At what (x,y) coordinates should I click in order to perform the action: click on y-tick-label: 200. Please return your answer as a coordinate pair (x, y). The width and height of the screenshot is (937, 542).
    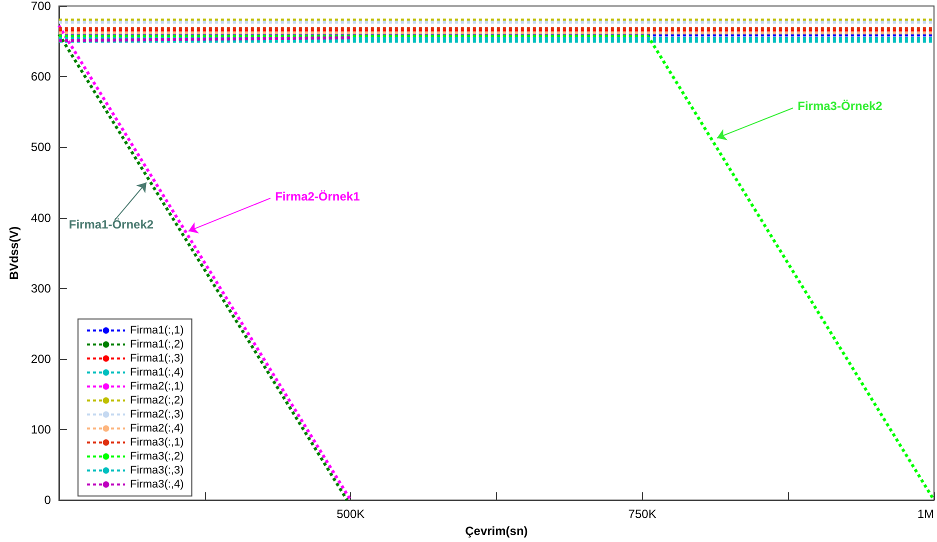
    Looking at the image, I should click on (41, 359).